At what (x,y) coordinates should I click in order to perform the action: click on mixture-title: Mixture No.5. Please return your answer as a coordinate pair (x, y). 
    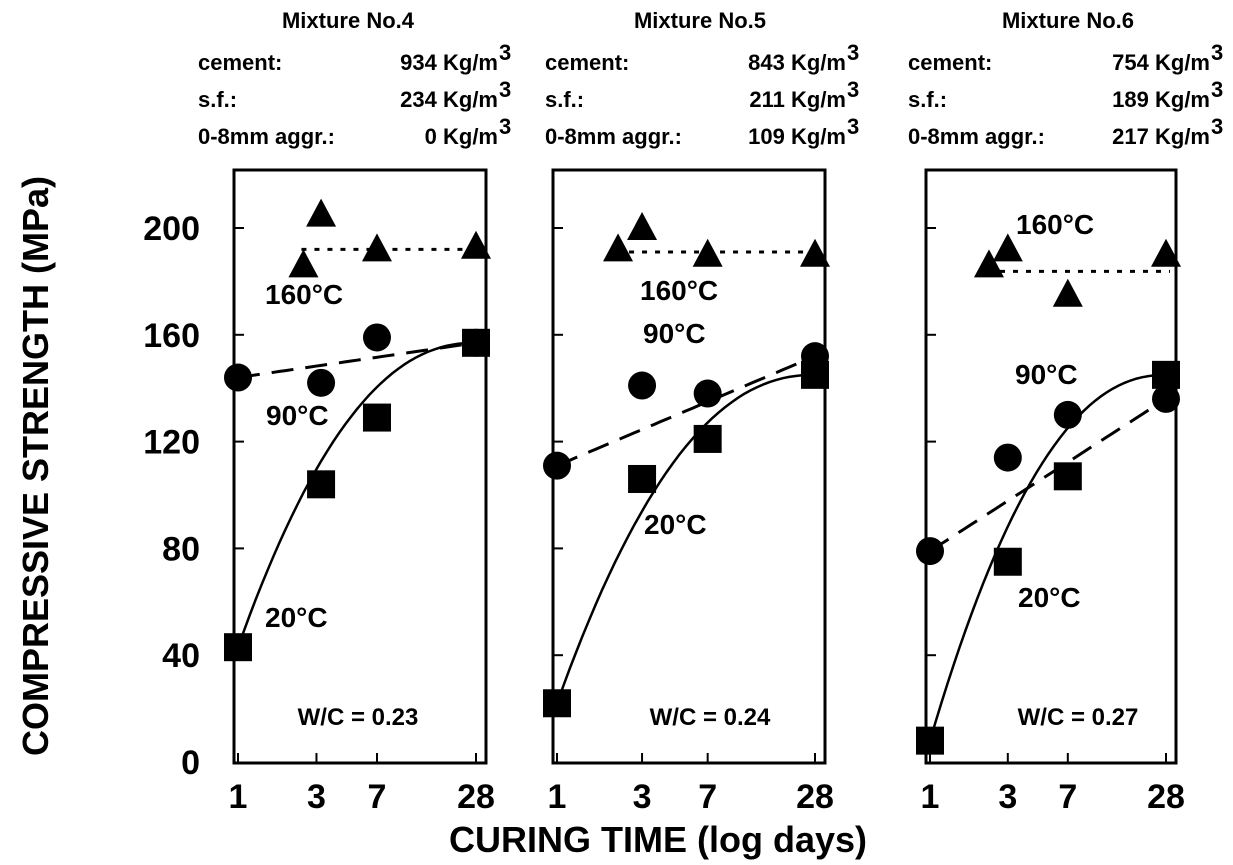
    Looking at the image, I should click on (700, 20).